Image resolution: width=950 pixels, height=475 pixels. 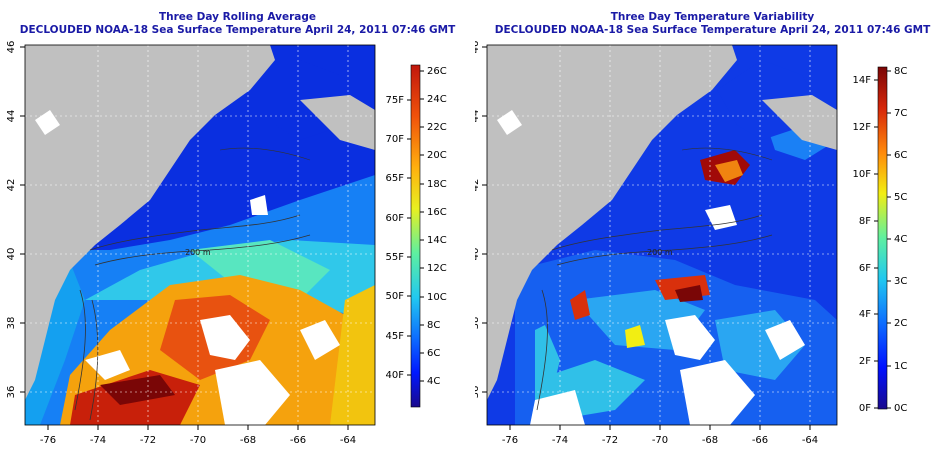 I want to click on variability-colorbar-label: 6F, so click(x=865, y=268).